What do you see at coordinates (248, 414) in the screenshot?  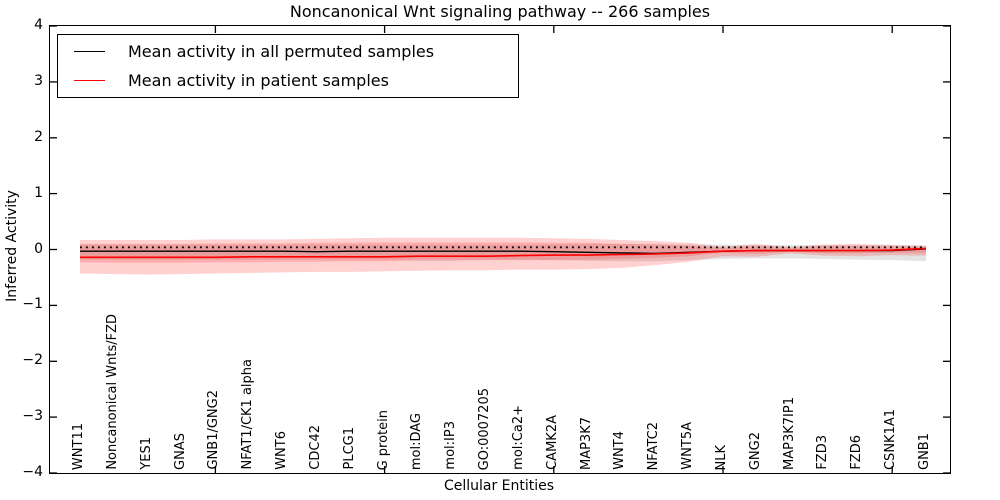 I see `x-category-label: NFAT1/CK1 alpha` at bounding box center [248, 414].